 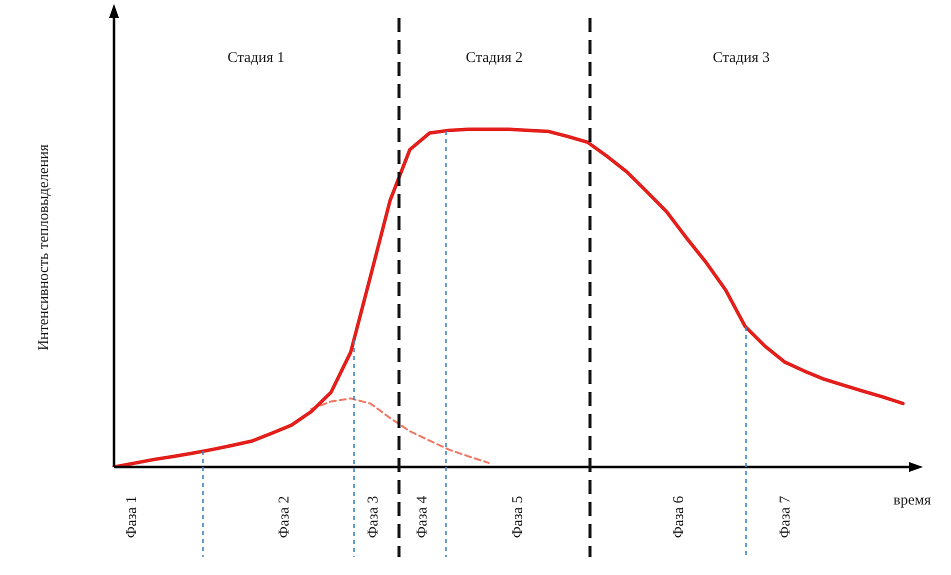 I want to click on text: Стадия 2, so click(x=494, y=58).